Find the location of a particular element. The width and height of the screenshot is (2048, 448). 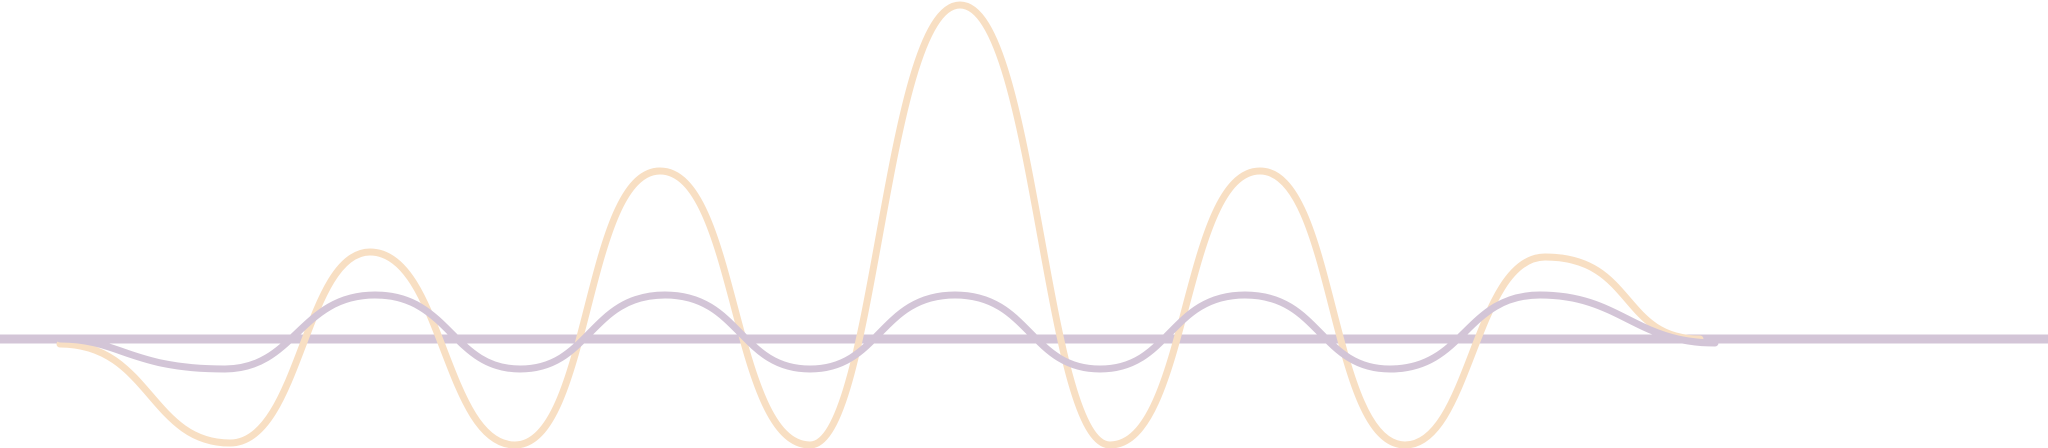

lavender-oscillating-wave is located at coordinates (887, 332).